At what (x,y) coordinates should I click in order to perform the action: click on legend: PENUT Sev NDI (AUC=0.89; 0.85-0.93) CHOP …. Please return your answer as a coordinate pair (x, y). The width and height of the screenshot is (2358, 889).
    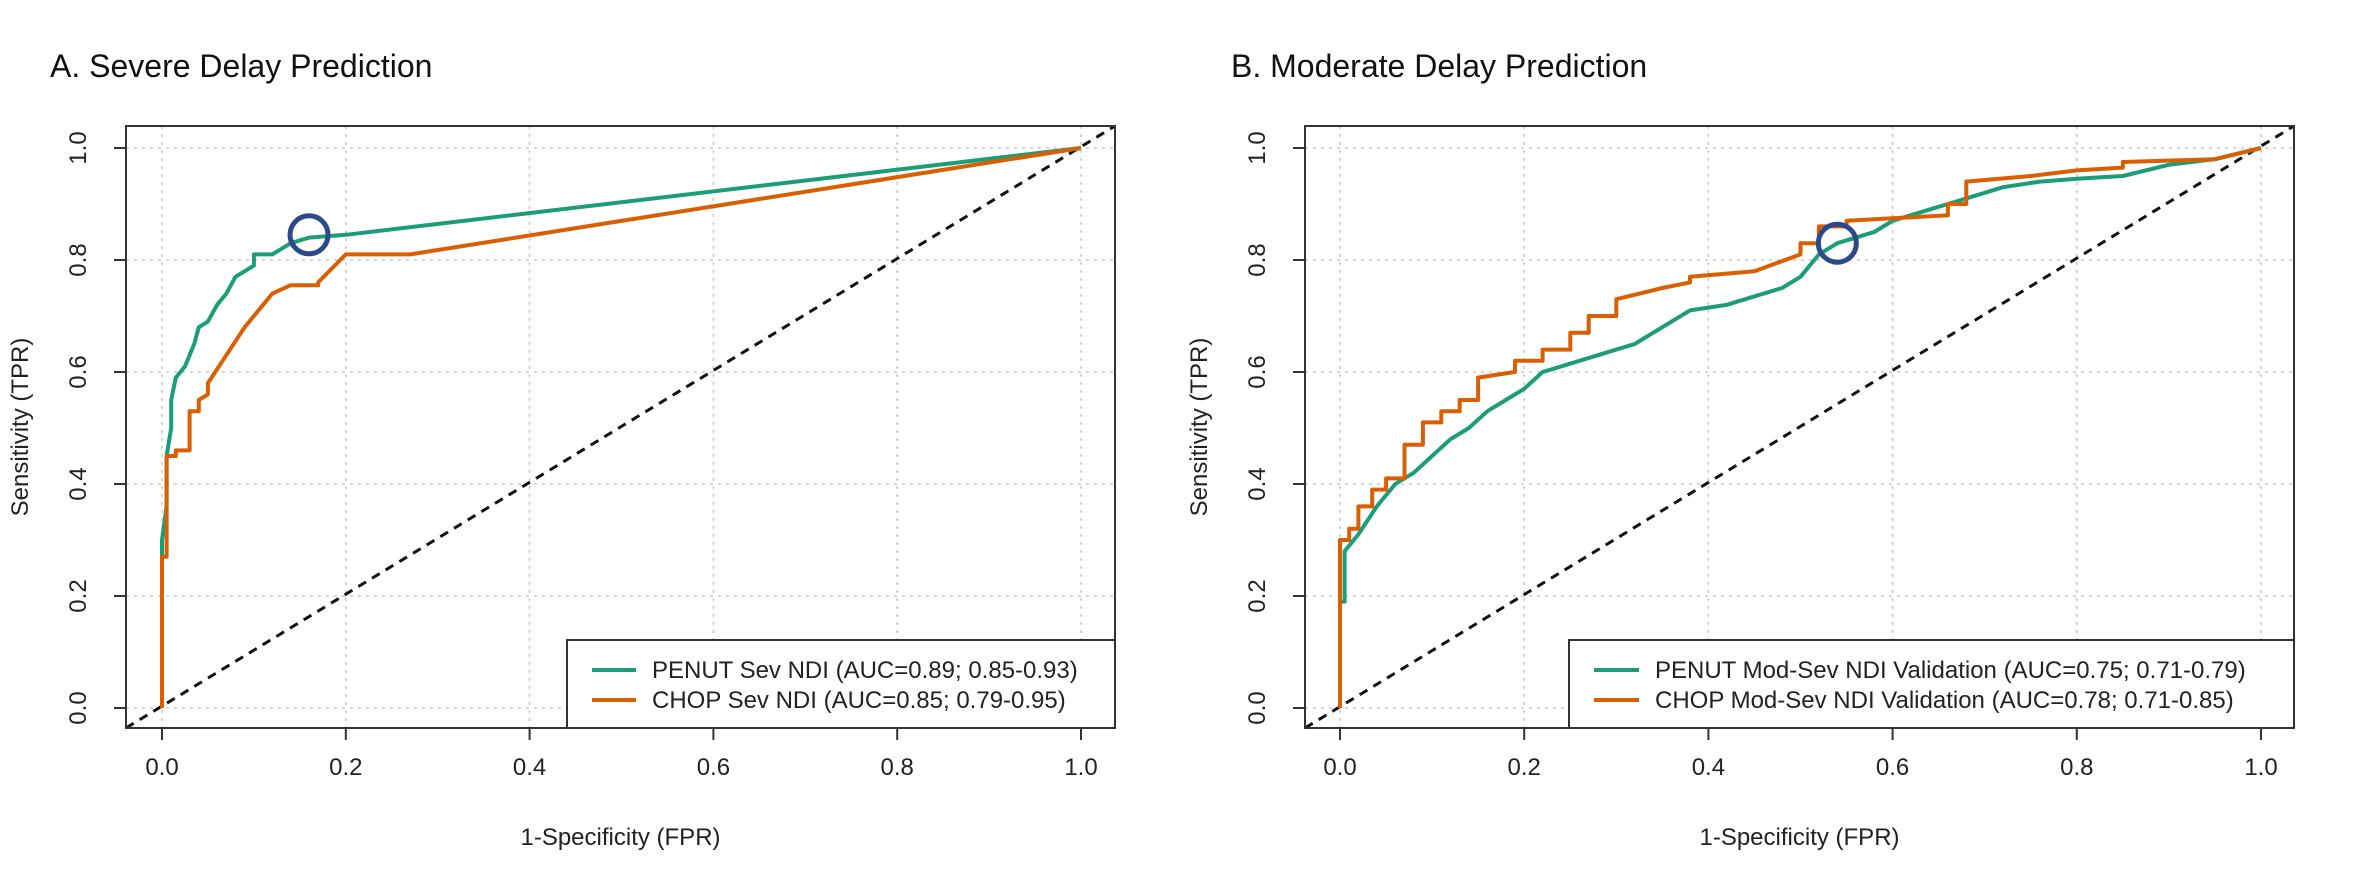
    Looking at the image, I should click on (841, 684).